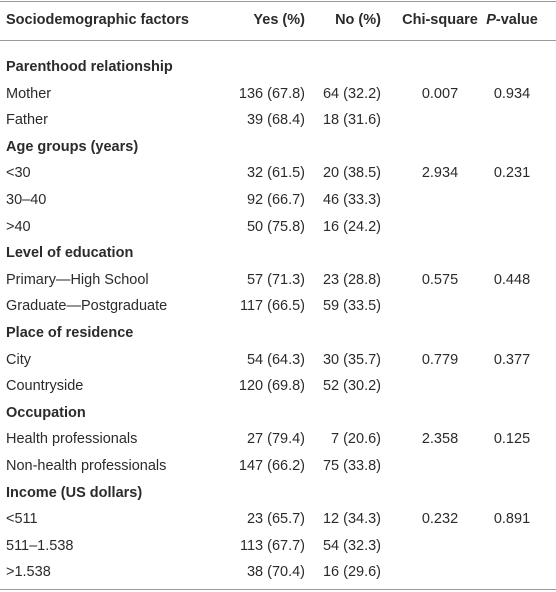 This screenshot has height=592, width=556. Describe the element at coordinates (89, 67) in the screenshot. I see `section-title: Parenthood relationship` at that location.